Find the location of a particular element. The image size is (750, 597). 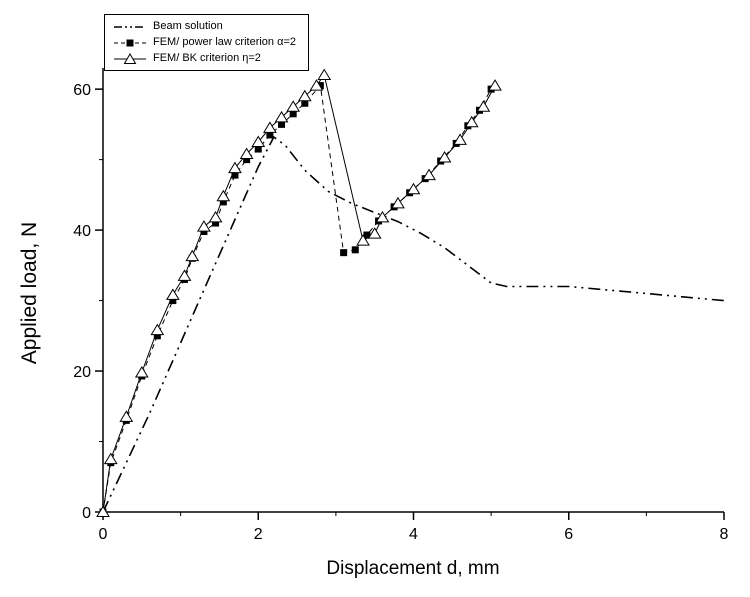

x-tick-label: 4 is located at coordinates (413, 534).